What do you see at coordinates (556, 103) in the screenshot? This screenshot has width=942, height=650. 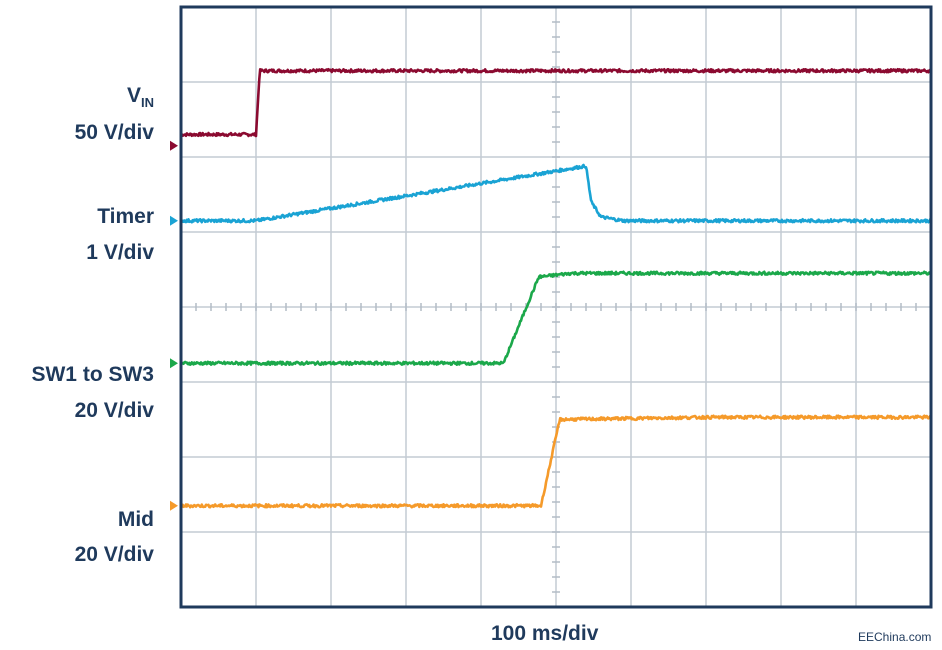 I see `vin-trace` at bounding box center [556, 103].